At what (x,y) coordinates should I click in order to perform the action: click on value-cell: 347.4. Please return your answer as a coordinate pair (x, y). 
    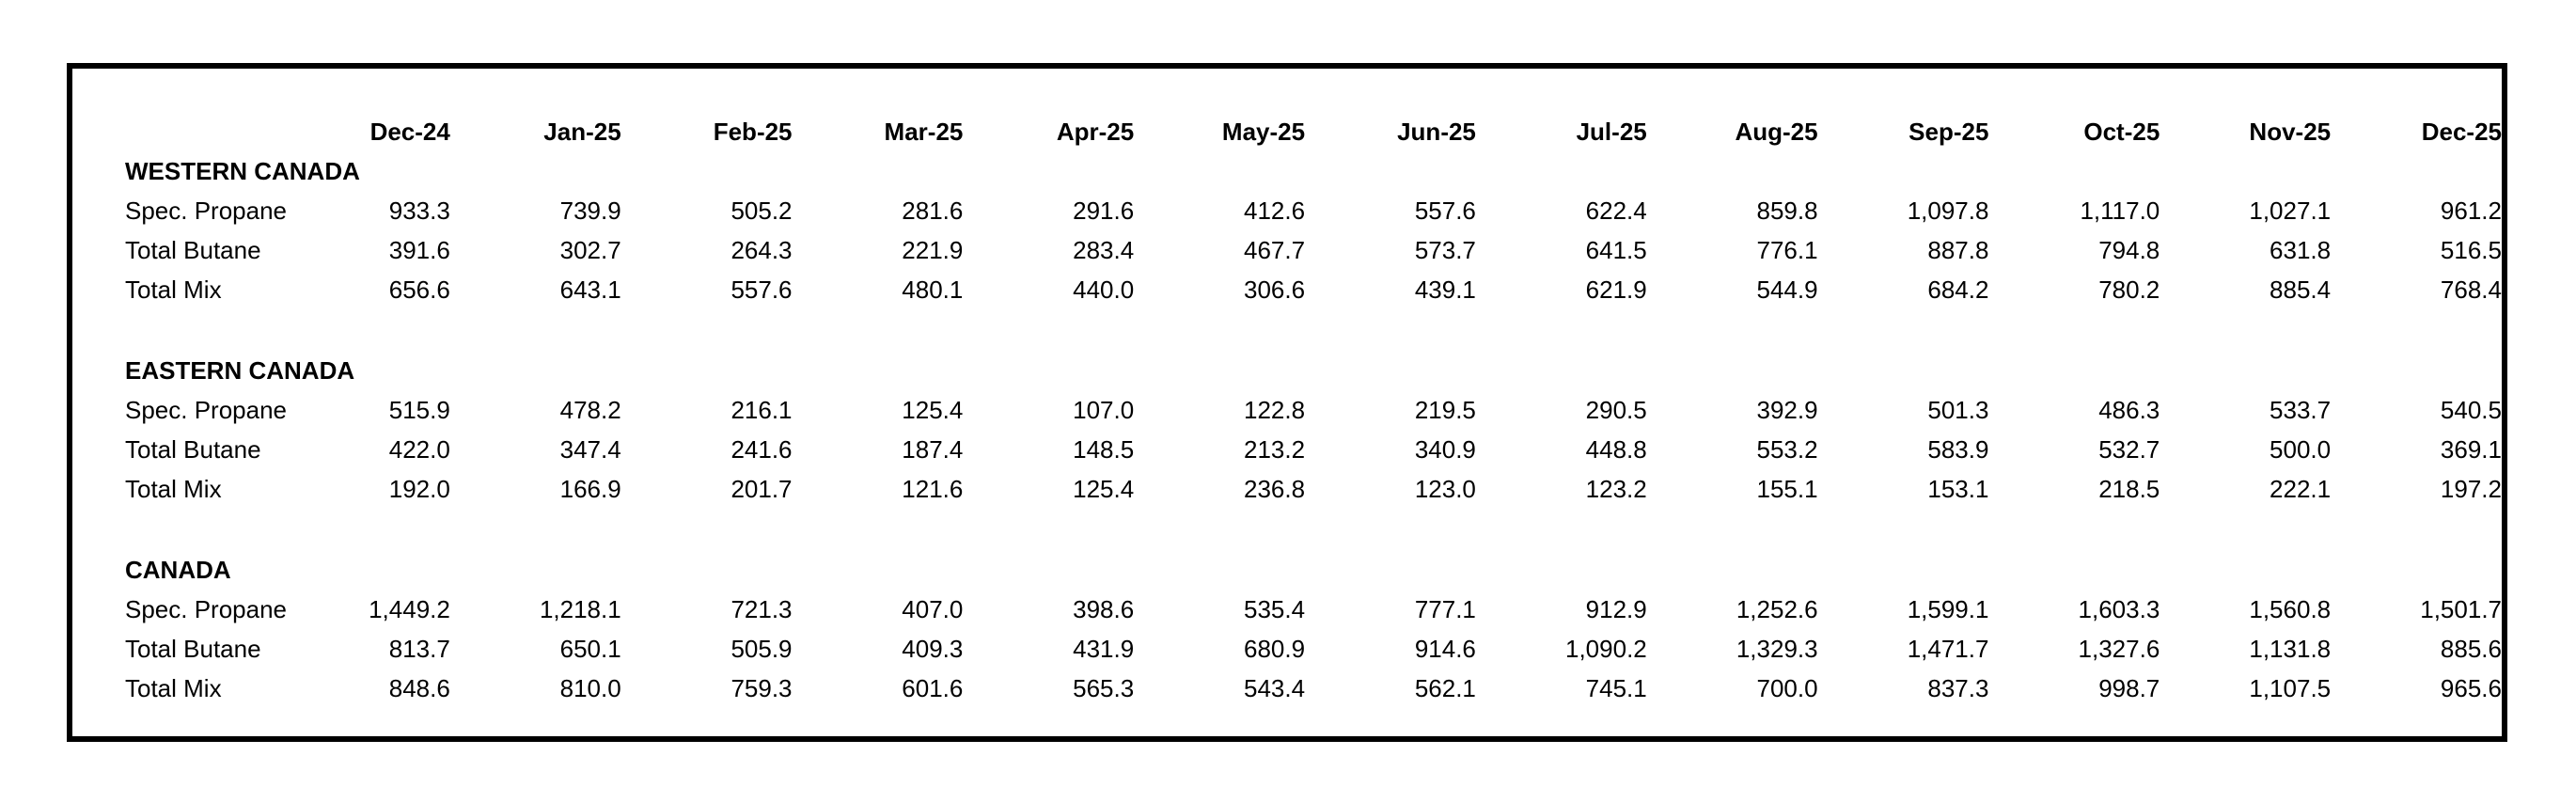
    Looking at the image, I should click on (590, 449).